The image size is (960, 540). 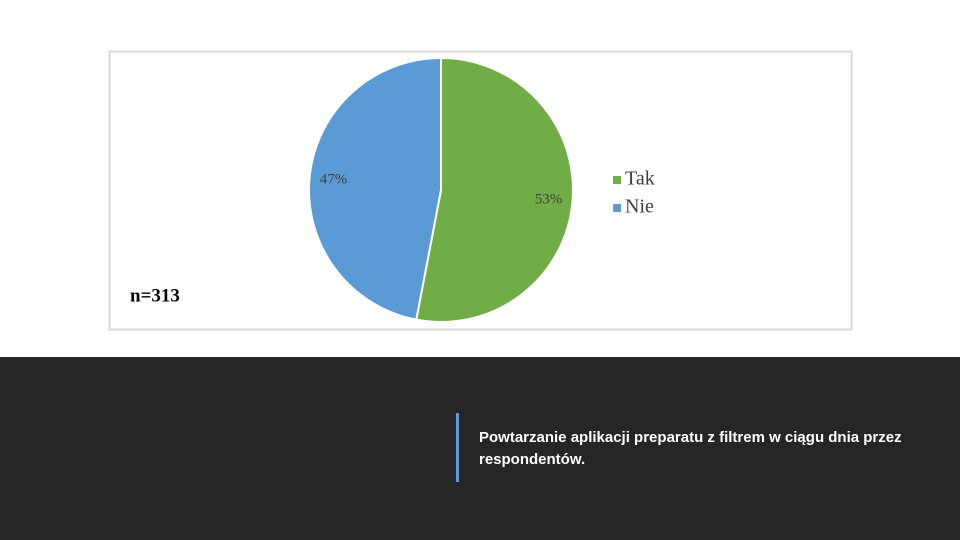 What do you see at coordinates (457, 447) in the screenshot?
I see `accent-bar` at bounding box center [457, 447].